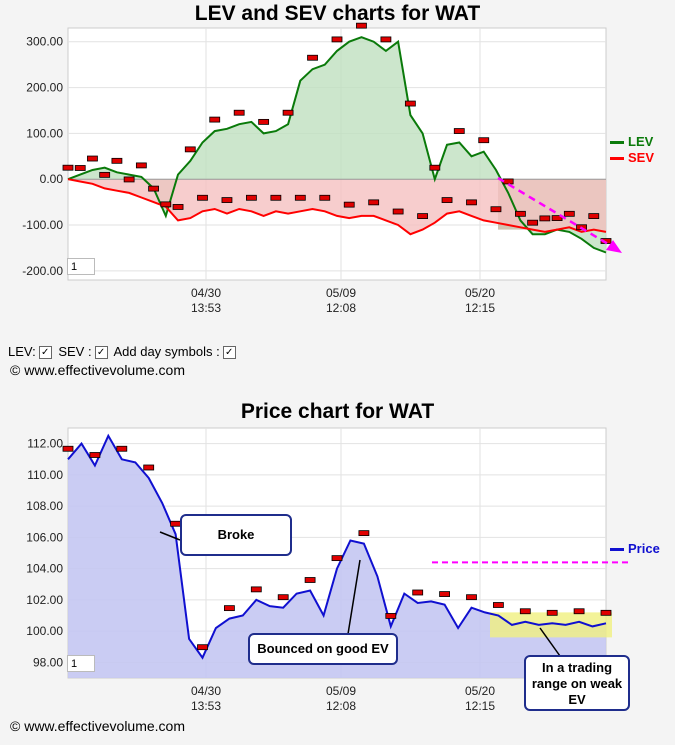 The width and height of the screenshot is (675, 745). What do you see at coordinates (101, 353) in the screenshot?
I see `sev-checkbox: ✓` at bounding box center [101, 353].